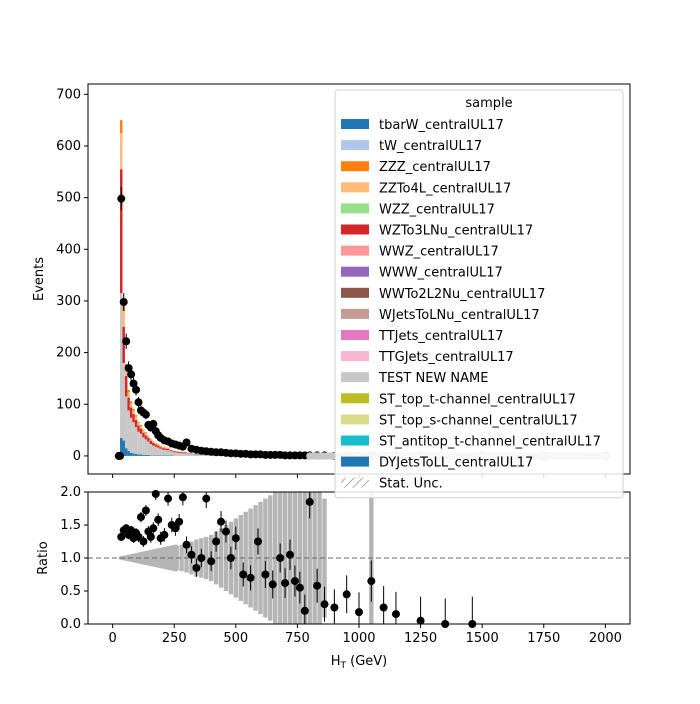 The height and width of the screenshot is (704, 700). What do you see at coordinates (430, 146) in the screenshot?
I see `legend-entry-label: tW_centralUL17` at bounding box center [430, 146].